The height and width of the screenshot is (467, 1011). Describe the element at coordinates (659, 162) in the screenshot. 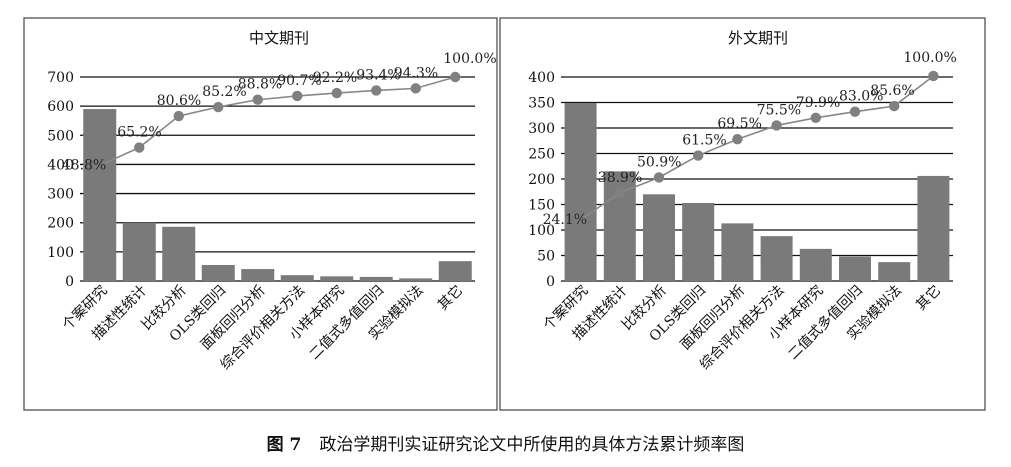

I see `cumulative-data-label: 50.9%` at that location.